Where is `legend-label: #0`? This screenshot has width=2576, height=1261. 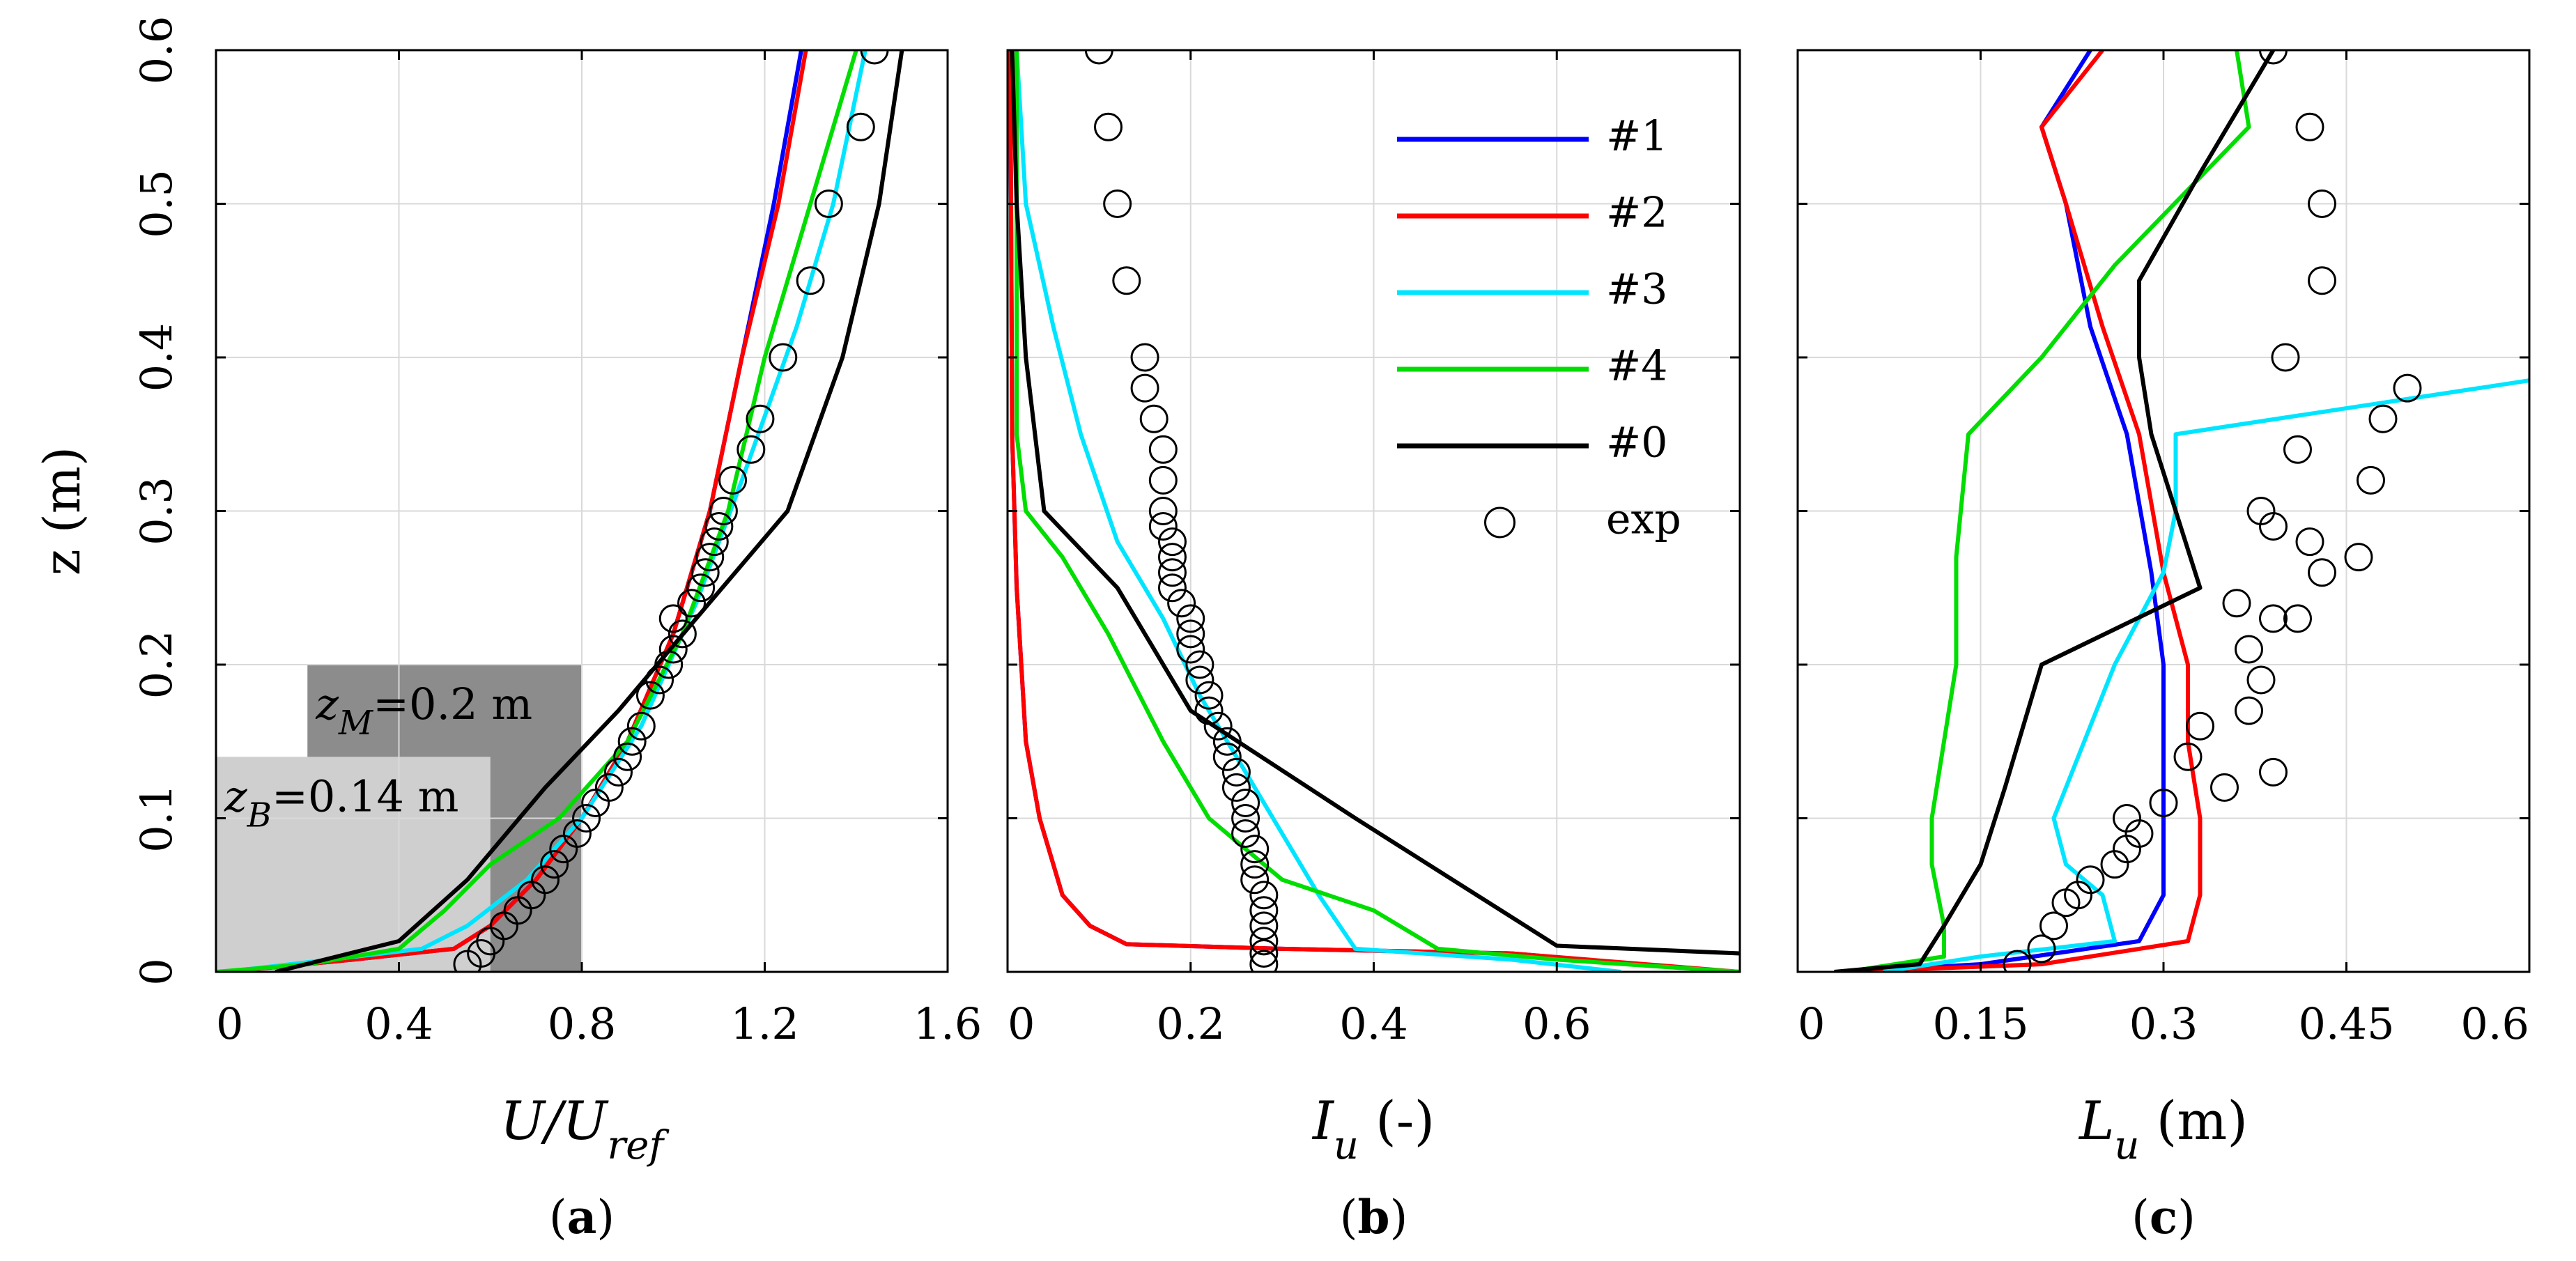 legend-label: #0 is located at coordinates (1636, 443).